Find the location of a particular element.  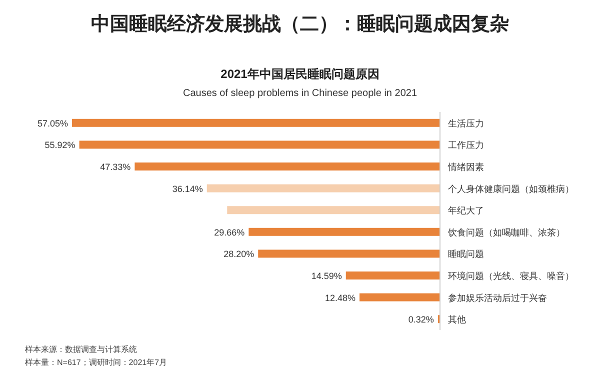

y-tick-label: 个人身体健康问题（如颈椎病） is located at coordinates (511, 189).